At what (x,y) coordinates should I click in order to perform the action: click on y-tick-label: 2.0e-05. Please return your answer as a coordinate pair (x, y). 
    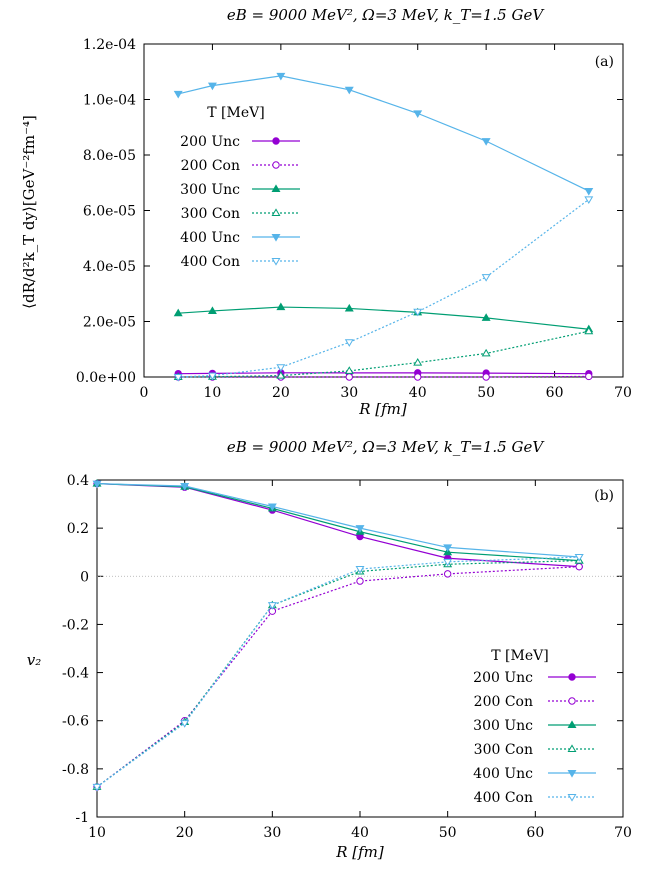
    Looking at the image, I should click on (109, 323).